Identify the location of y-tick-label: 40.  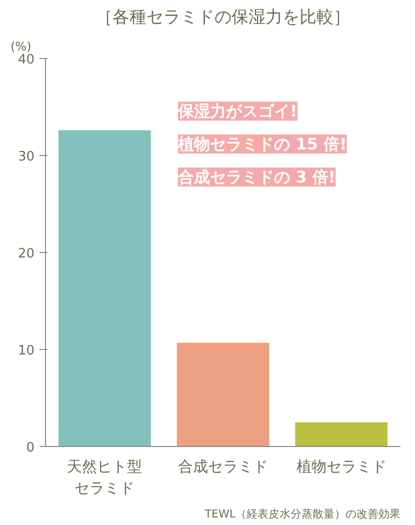
(26, 60).